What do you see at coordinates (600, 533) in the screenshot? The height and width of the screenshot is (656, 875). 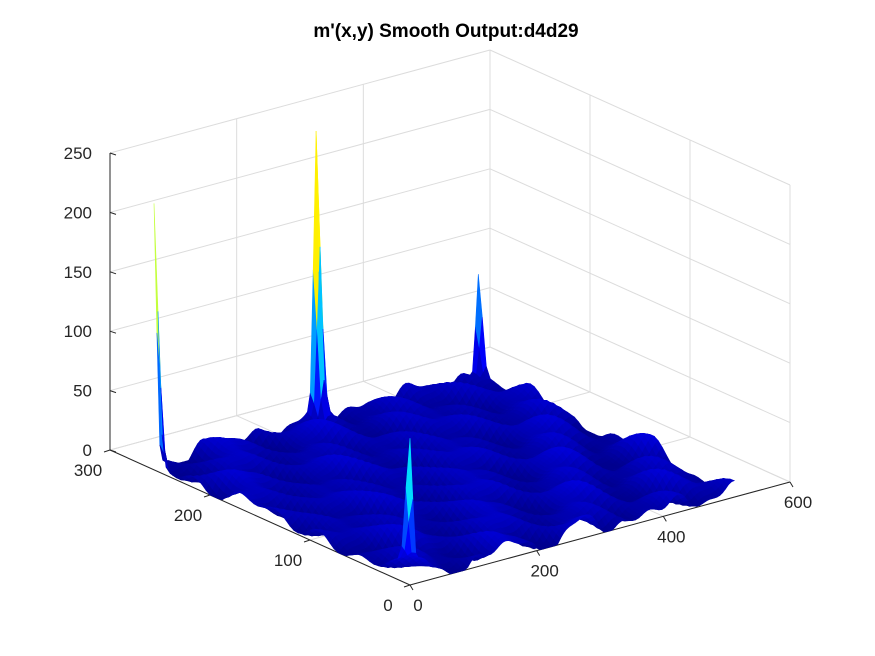 I see `x-axis-line` at bounding box center [600, 533].